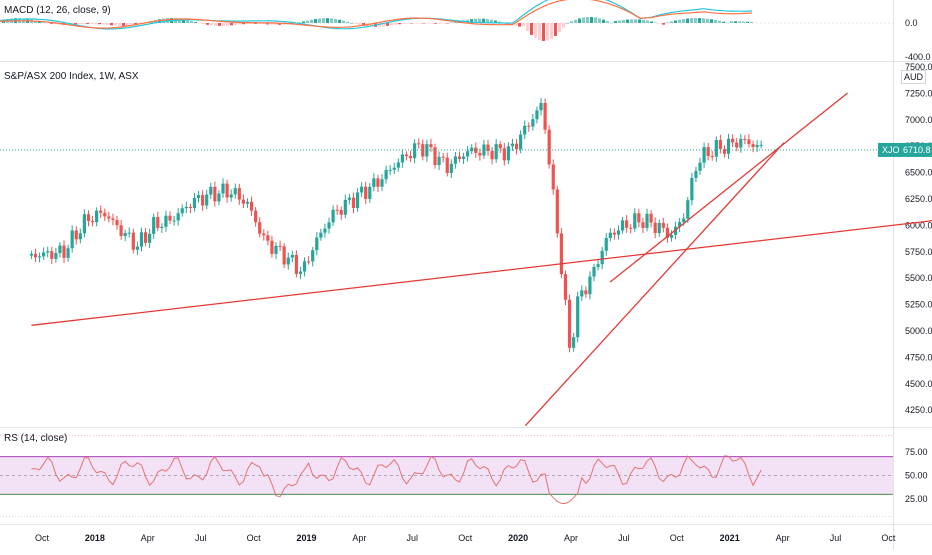 Image resolution: width=932 pixels, height=555 pixels. Describe the element at coordinates (396, 480) in the screenshot. I see `rsi-line` at that location.